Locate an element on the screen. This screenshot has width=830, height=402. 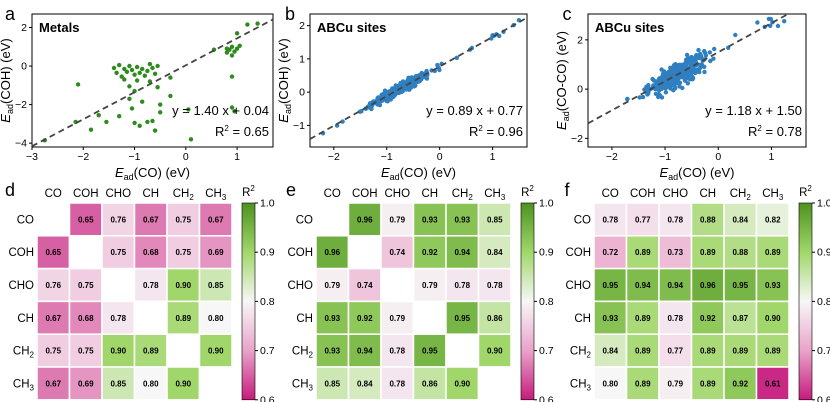
heatmap-cell-value: 0.69 is located at coordinates (86, 383).